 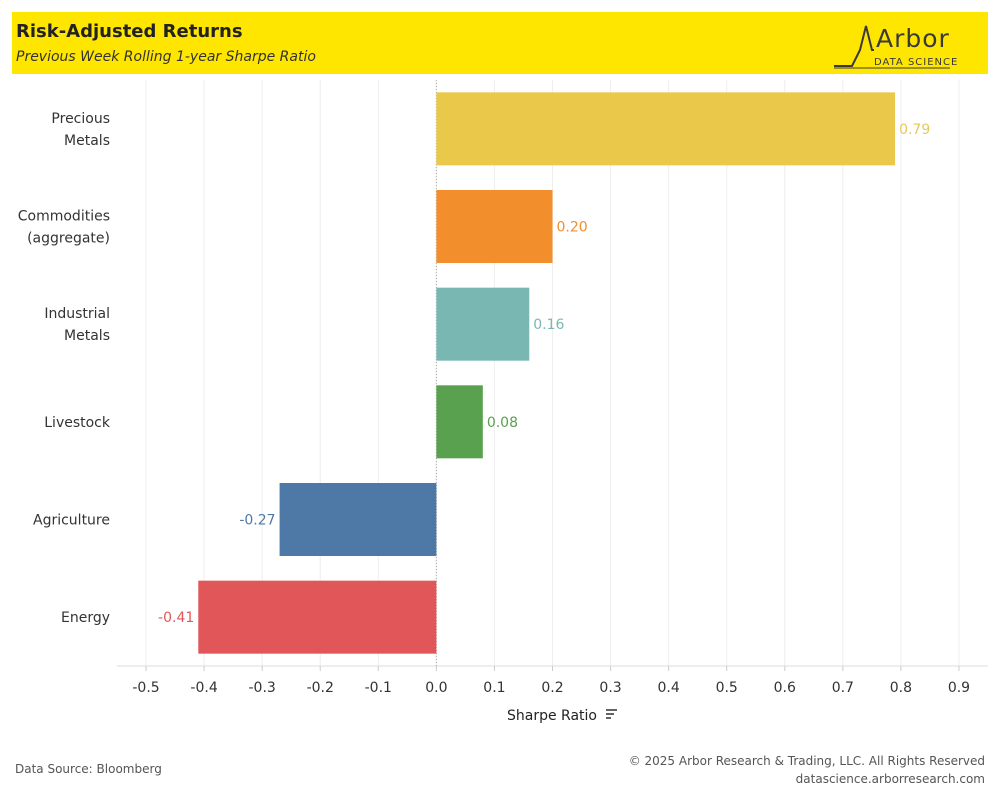 I want to click on x-tick-label: 0.6, so click(x=785, y=688).